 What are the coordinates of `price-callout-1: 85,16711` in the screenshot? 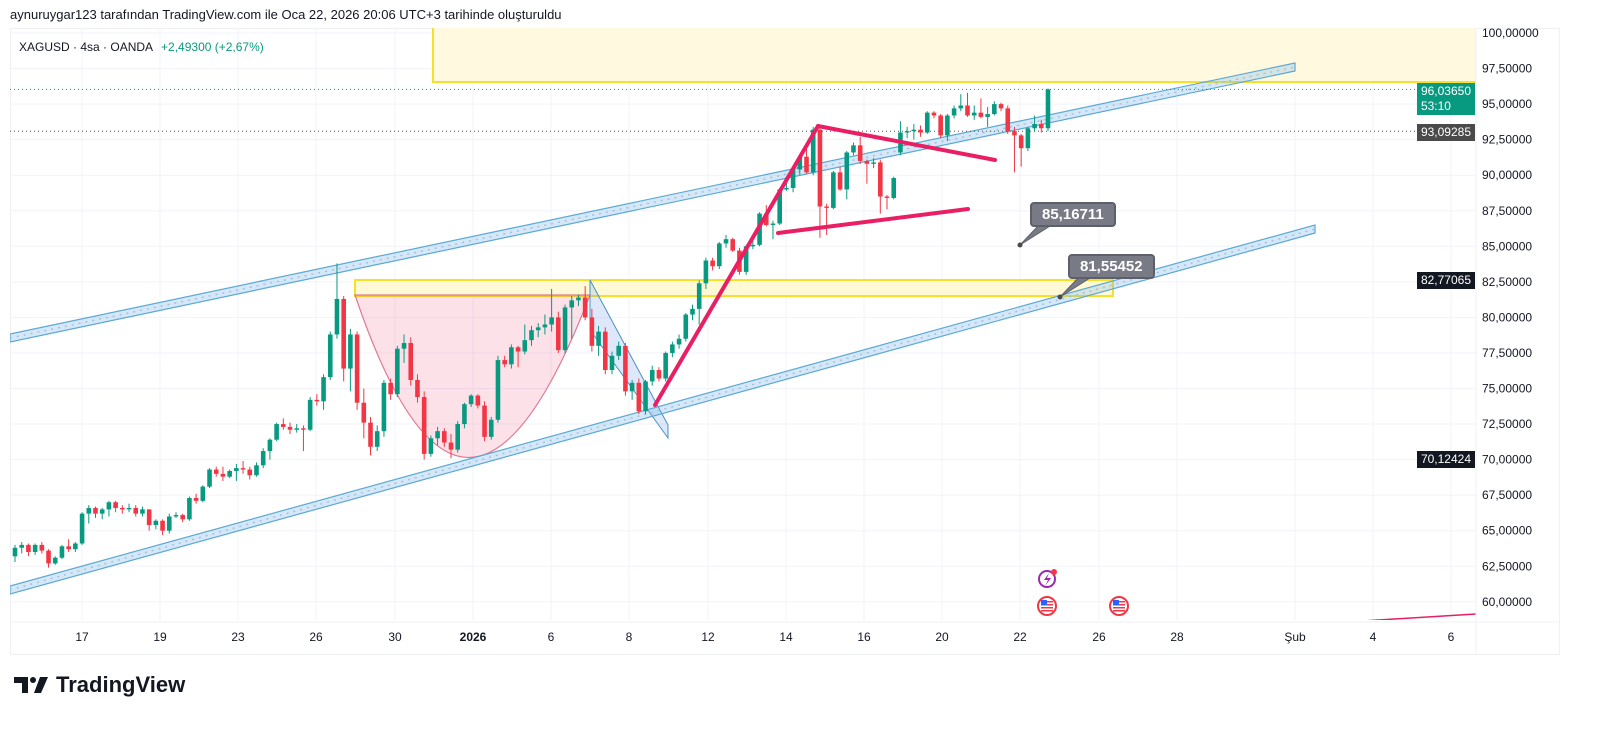 It's located at (1073, 214).